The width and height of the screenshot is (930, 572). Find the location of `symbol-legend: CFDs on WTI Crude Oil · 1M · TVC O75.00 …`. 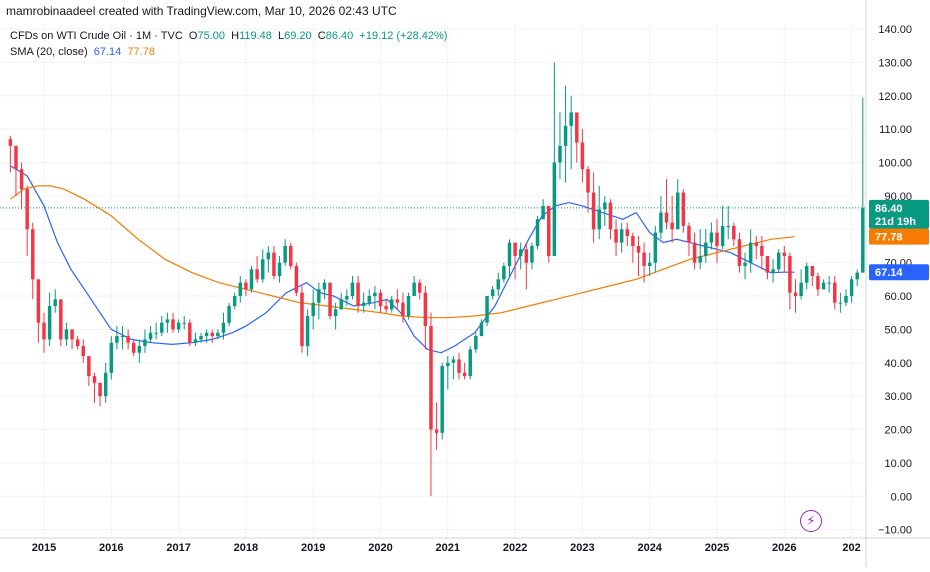

symbol-legend: CFDs on WTI Crude Oil · 1M · TVC O75.00 … is located at coordinates (228, 36).